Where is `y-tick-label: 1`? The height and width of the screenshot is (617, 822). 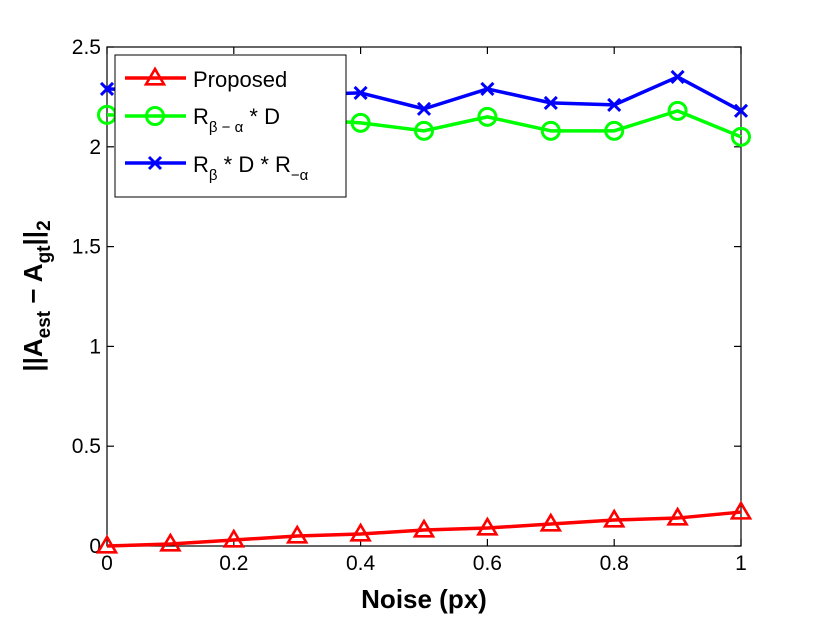 y-tick-label: 1 is located at coordinates (95, 346).